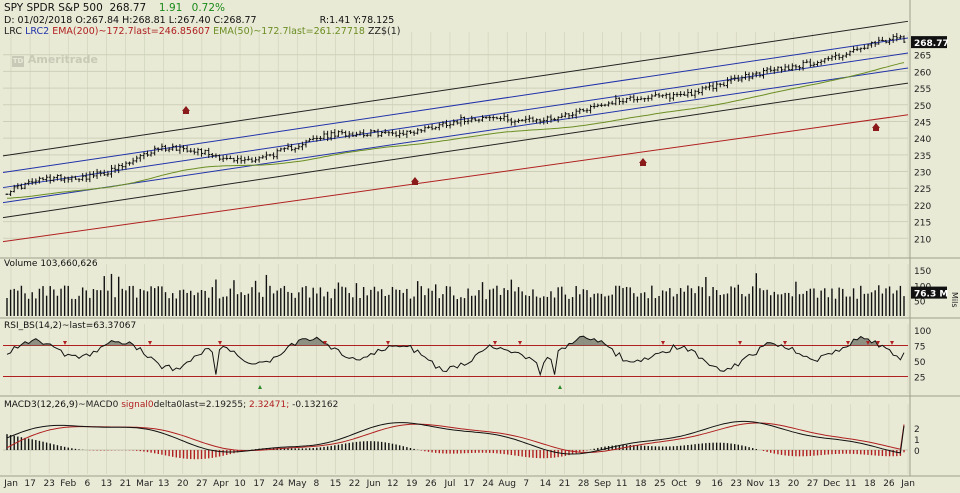 This screenshot has width=960, height=493. What do you see at coordinates (546, 484) in the screenshot?
I see `time-axis-label: 14` at bounding box center [546, 484].